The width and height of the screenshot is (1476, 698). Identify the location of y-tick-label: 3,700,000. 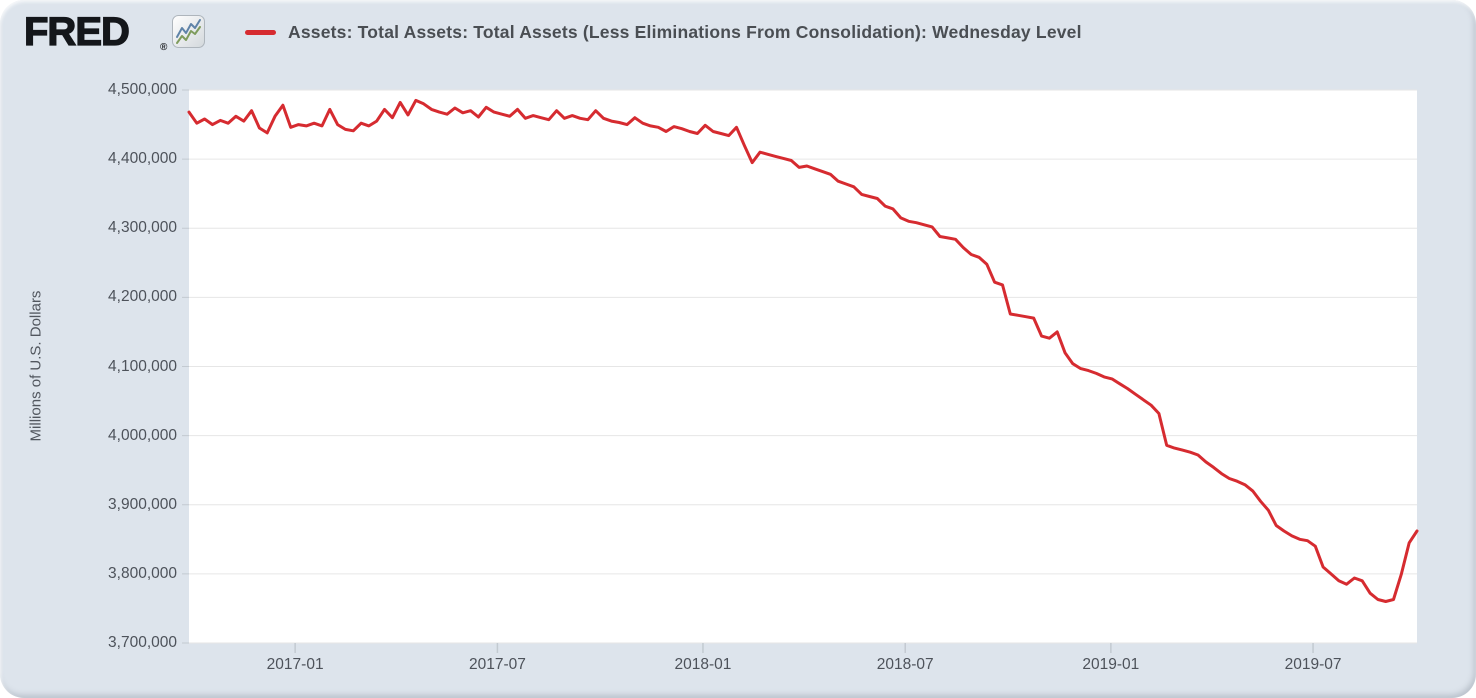
(142, 642).